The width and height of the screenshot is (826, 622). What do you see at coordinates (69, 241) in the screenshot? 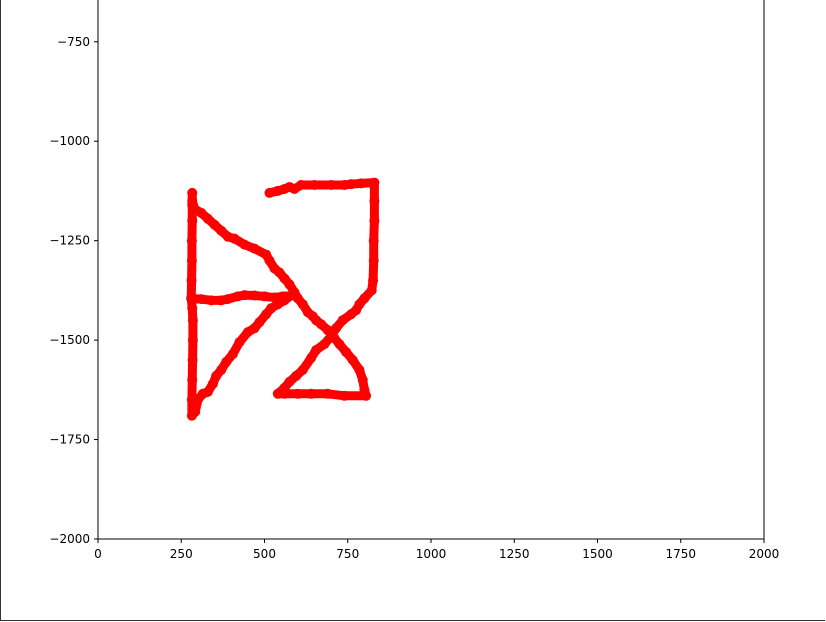
I see `y-tick-label: −1250` at bounding box center [69, 241].